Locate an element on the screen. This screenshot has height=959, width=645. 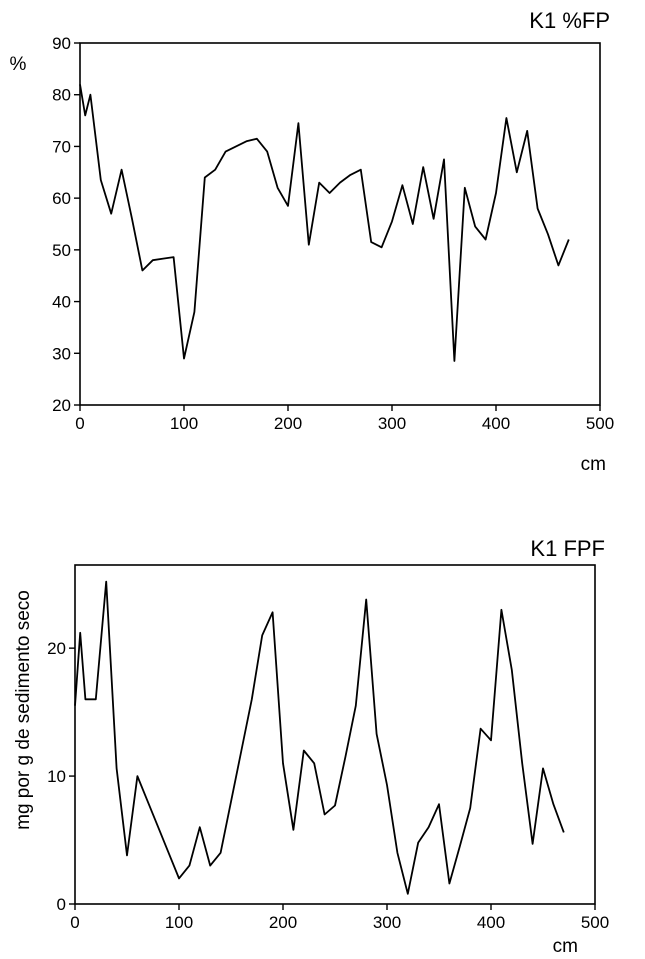
chart-1-y-ticks: 20 30 40 50 60 70 80 90 is located at coordinates (66, 224).